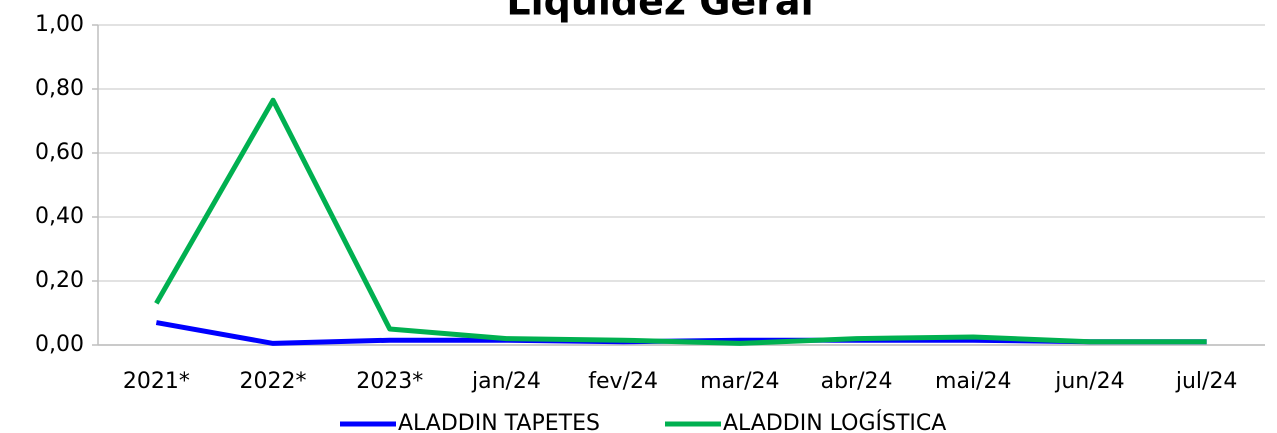 The height and width of the screenshot is (433, 1277). Describe the element at coordinates (59, 216) in the screenshot. I see `y-tick-label: 0,40` at that location.